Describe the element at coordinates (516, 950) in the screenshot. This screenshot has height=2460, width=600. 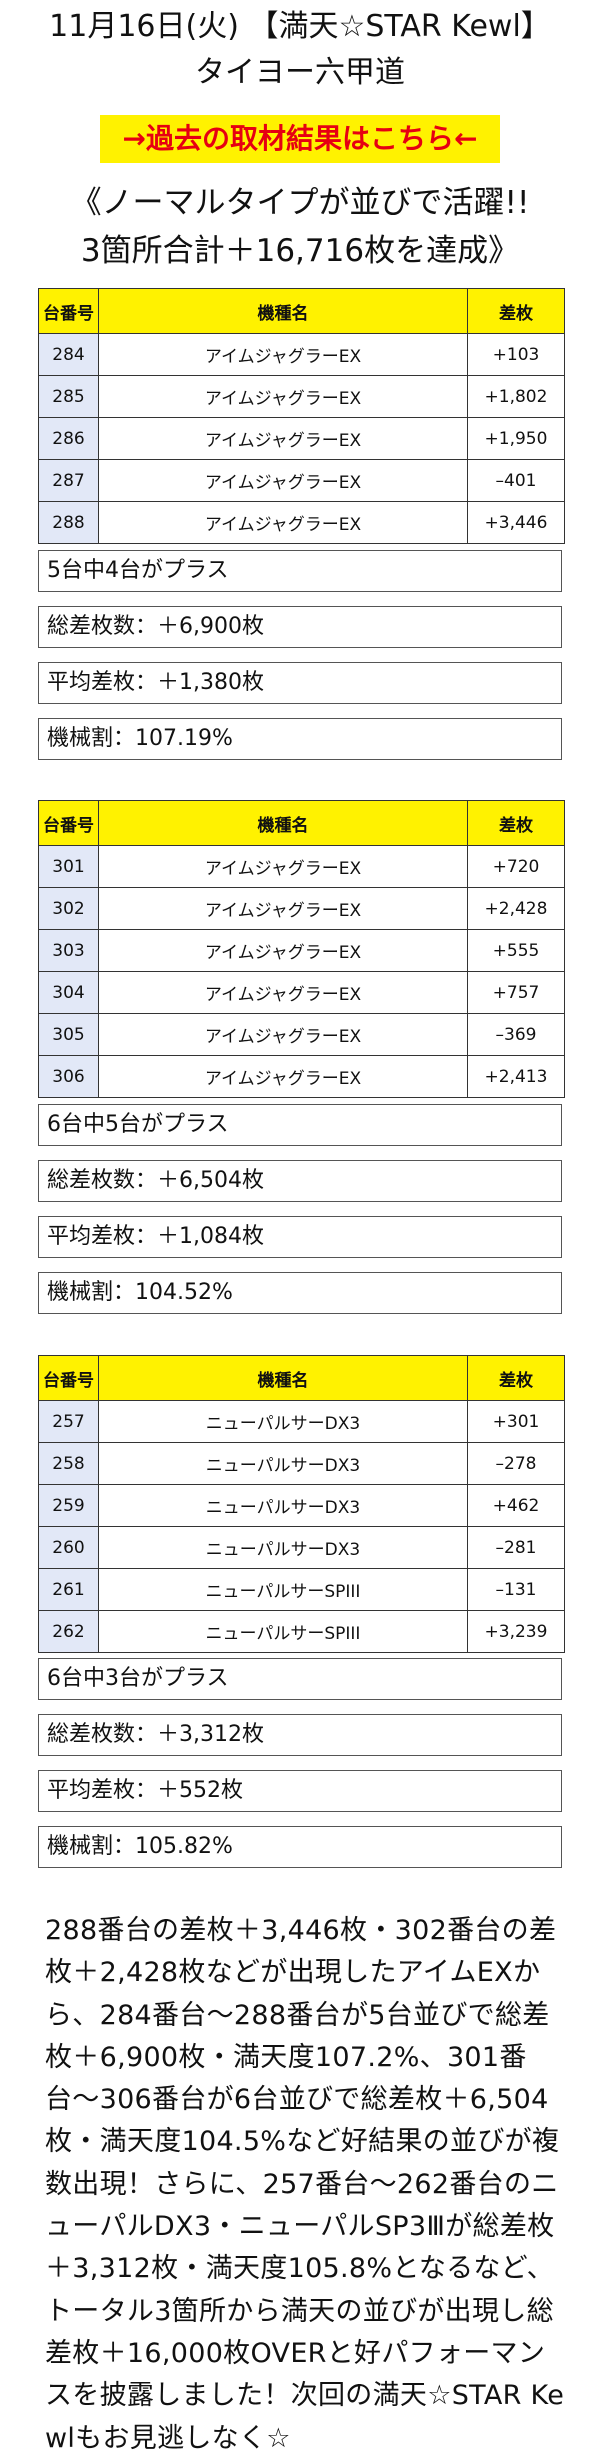
I see `cell-diff: +555` at that location.